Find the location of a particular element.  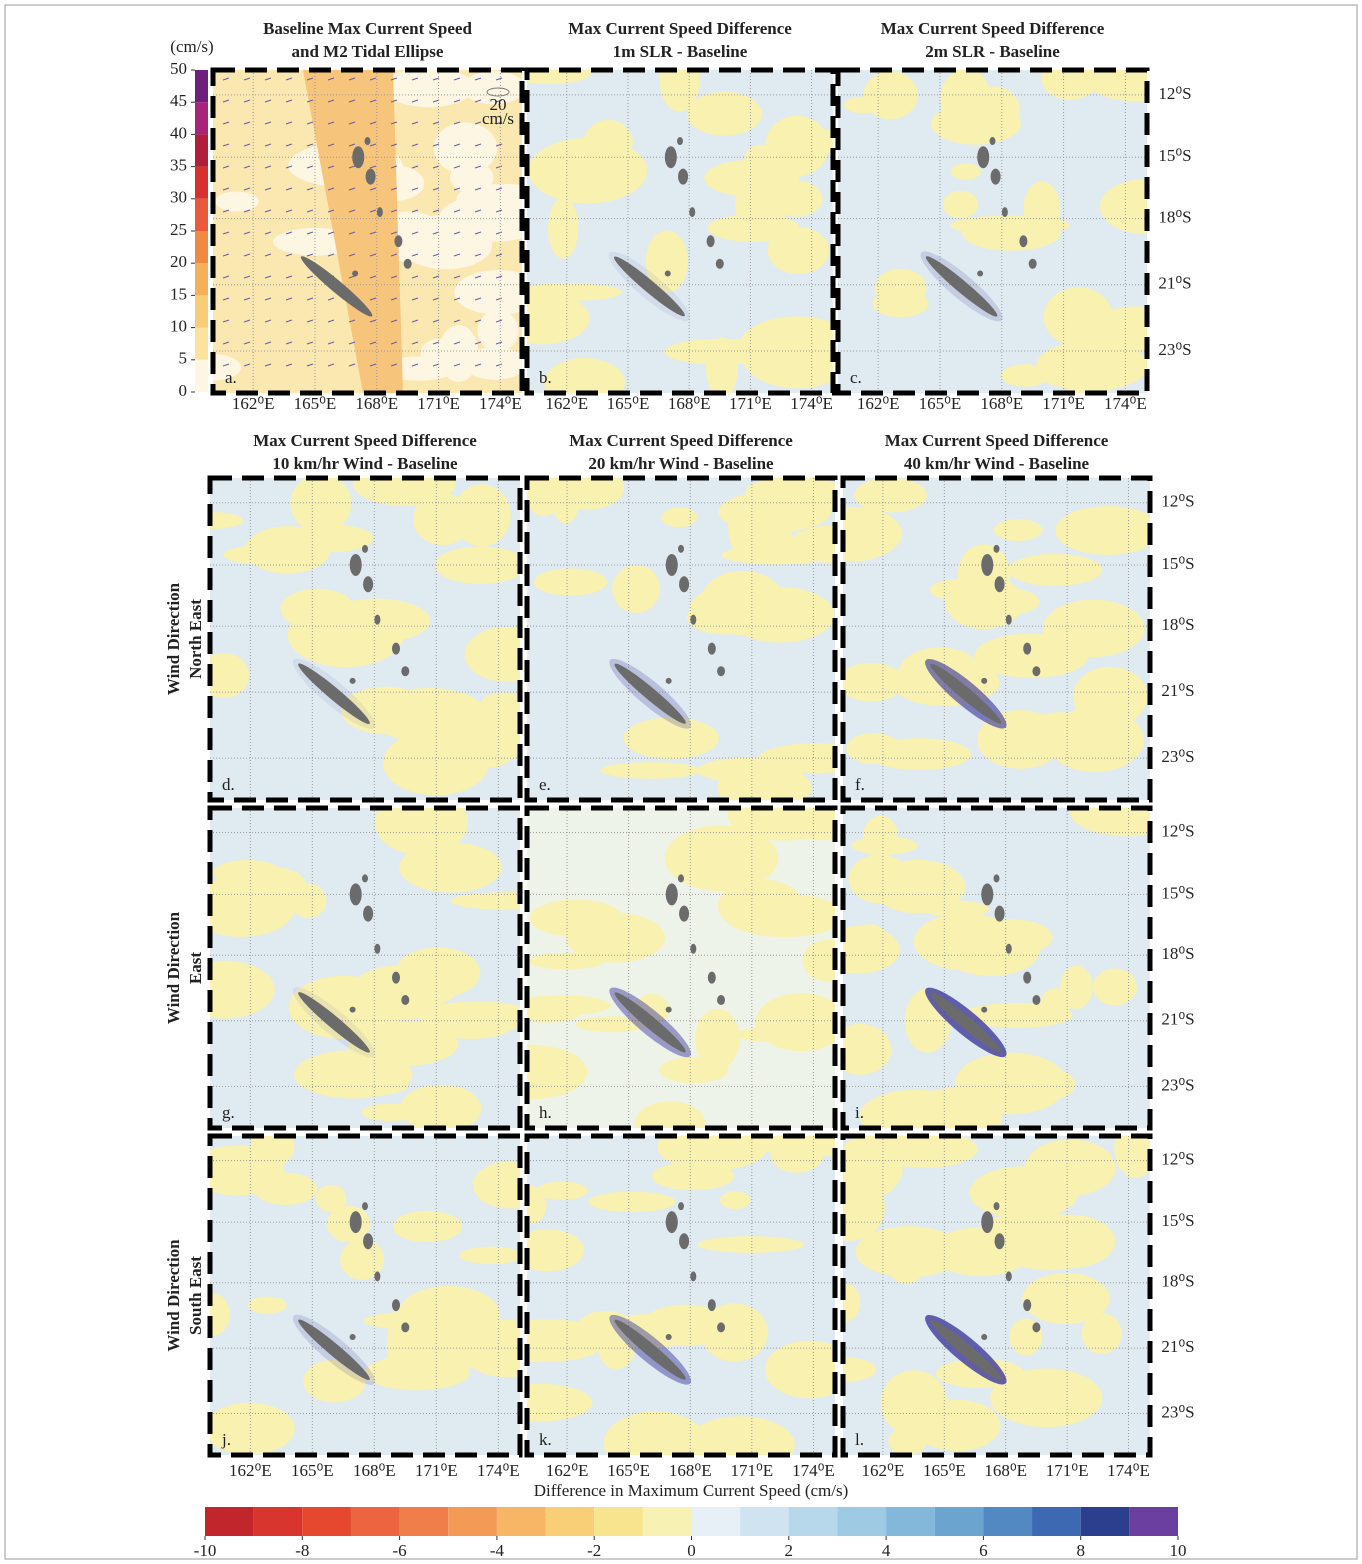

colorbar-tick-label: 2 is located at coordinates (789, 1550).